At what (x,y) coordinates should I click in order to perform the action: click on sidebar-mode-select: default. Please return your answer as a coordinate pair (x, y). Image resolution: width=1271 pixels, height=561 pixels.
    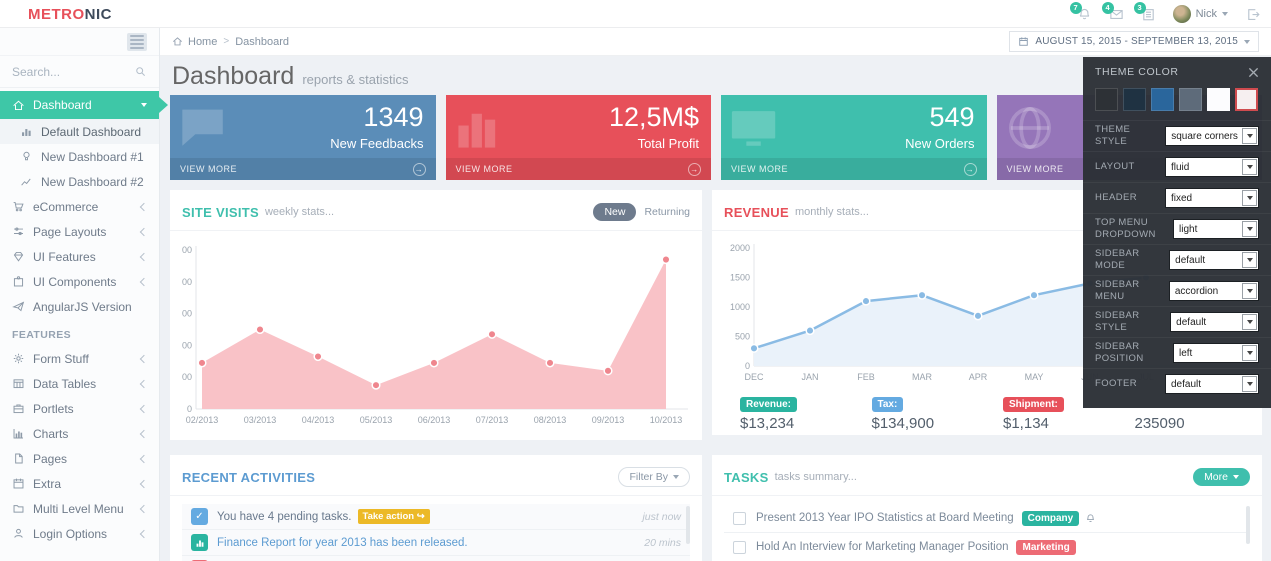
    Looking at the image, I should click on (1214, 260).